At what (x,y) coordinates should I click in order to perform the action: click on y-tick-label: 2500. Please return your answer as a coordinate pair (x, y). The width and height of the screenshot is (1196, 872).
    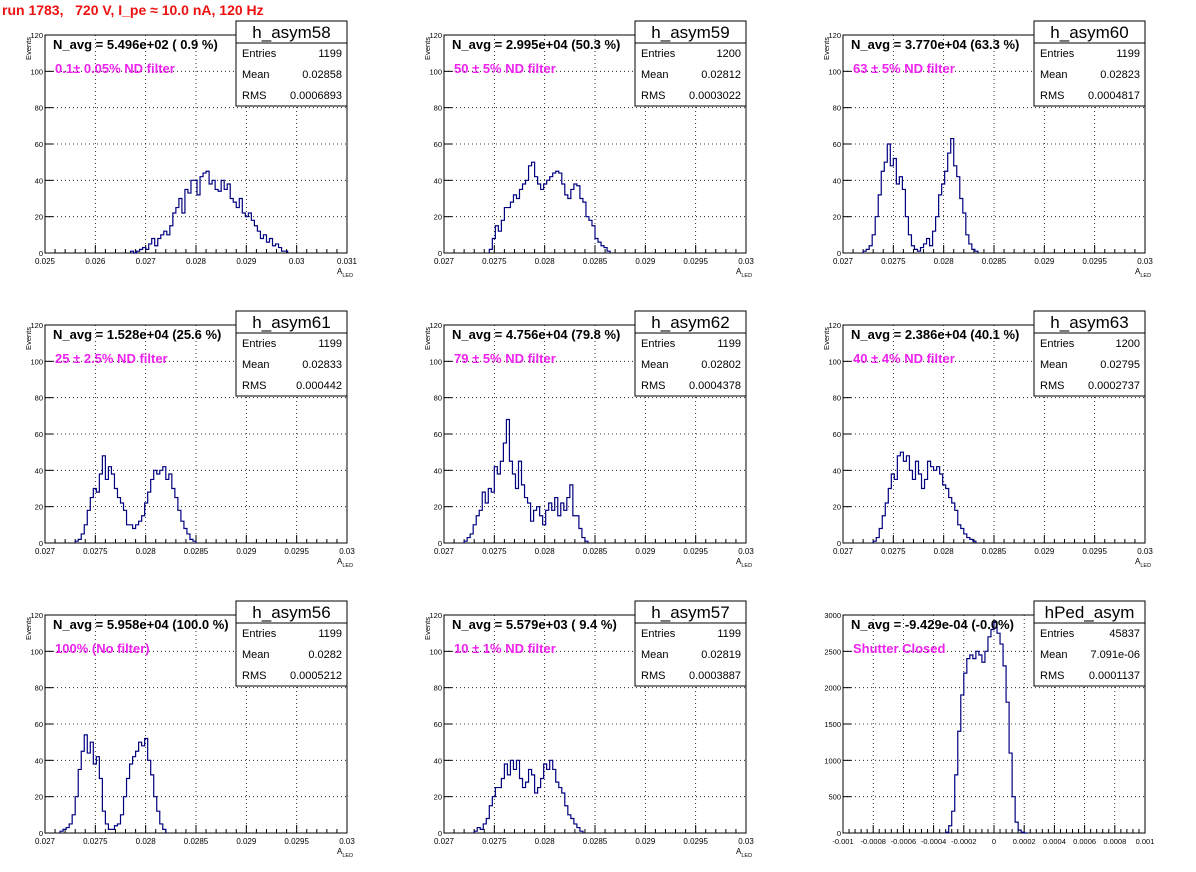
    Looking at the image, I should click on (832, 651).